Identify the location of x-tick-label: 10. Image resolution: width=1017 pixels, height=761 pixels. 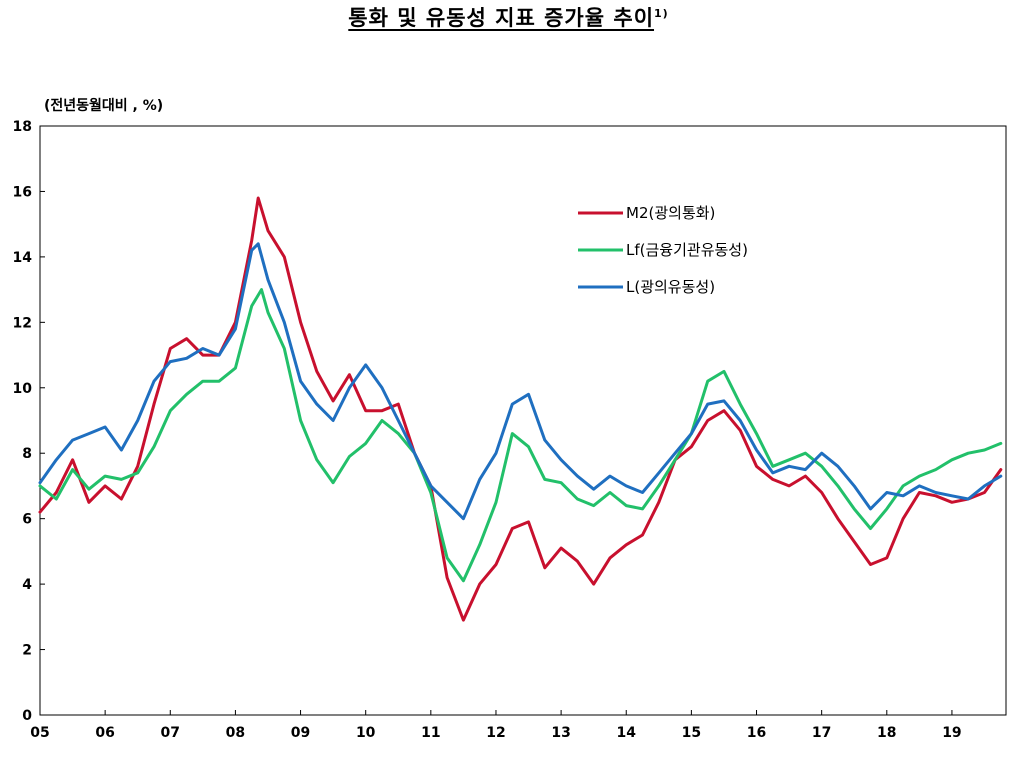
(366, 733).